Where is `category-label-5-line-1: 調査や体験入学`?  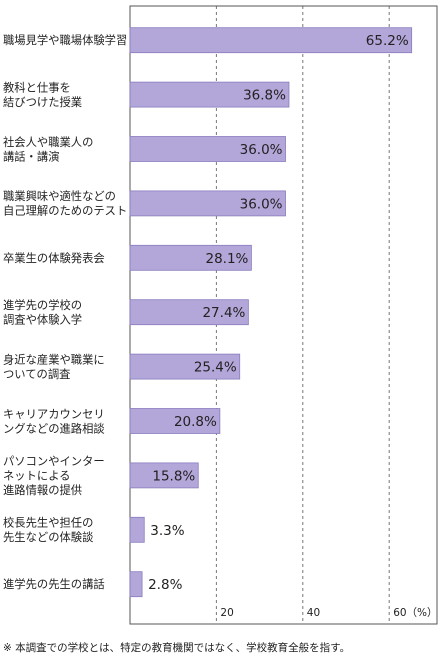
category-label-5-line-1: 調査や体験入学 is located at coordinates (42, 319).